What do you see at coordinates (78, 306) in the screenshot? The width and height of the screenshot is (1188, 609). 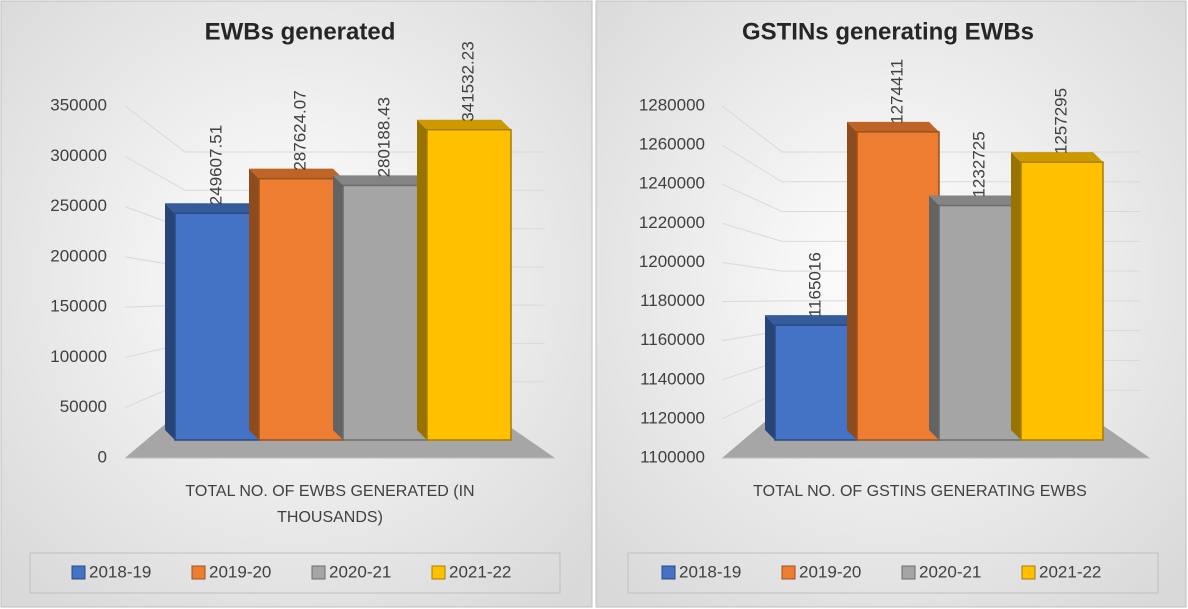 I see `y-tick-label: 150000` at bounding box center [78, 306].